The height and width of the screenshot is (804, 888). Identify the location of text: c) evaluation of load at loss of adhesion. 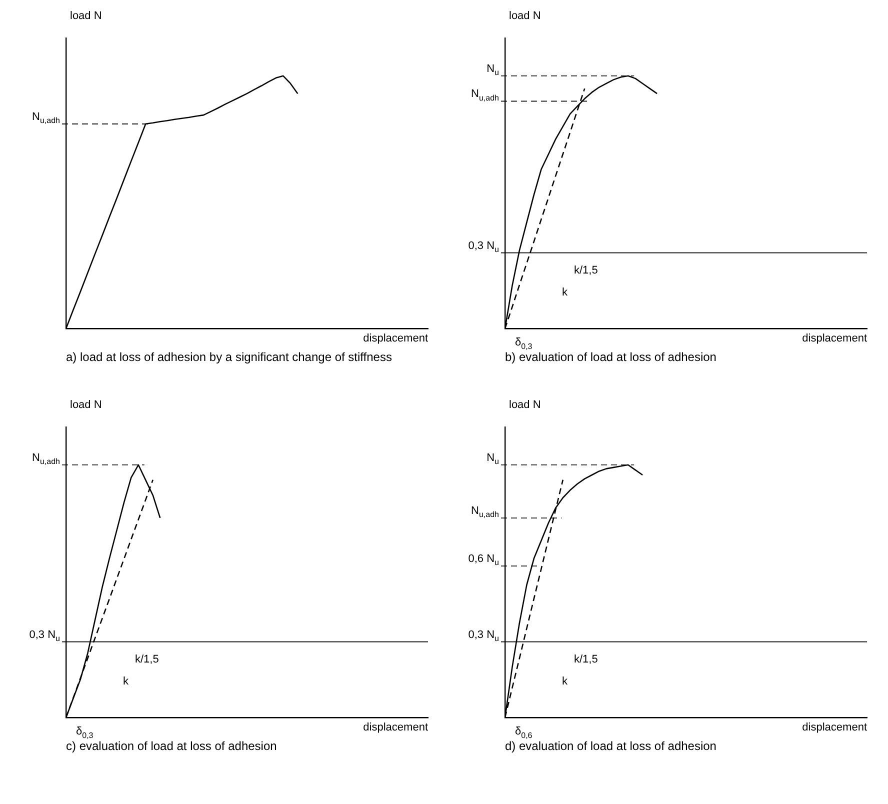
(171, 746).